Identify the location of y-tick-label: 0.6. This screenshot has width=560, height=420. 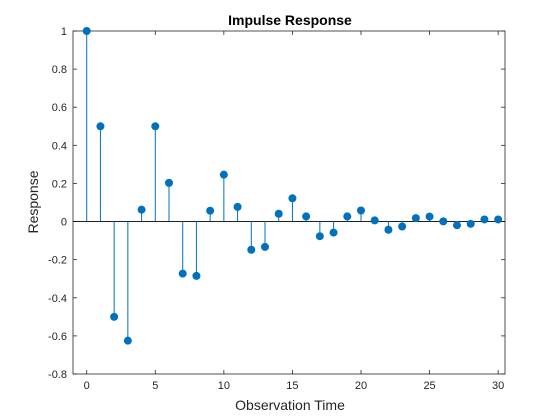
(59, 108).